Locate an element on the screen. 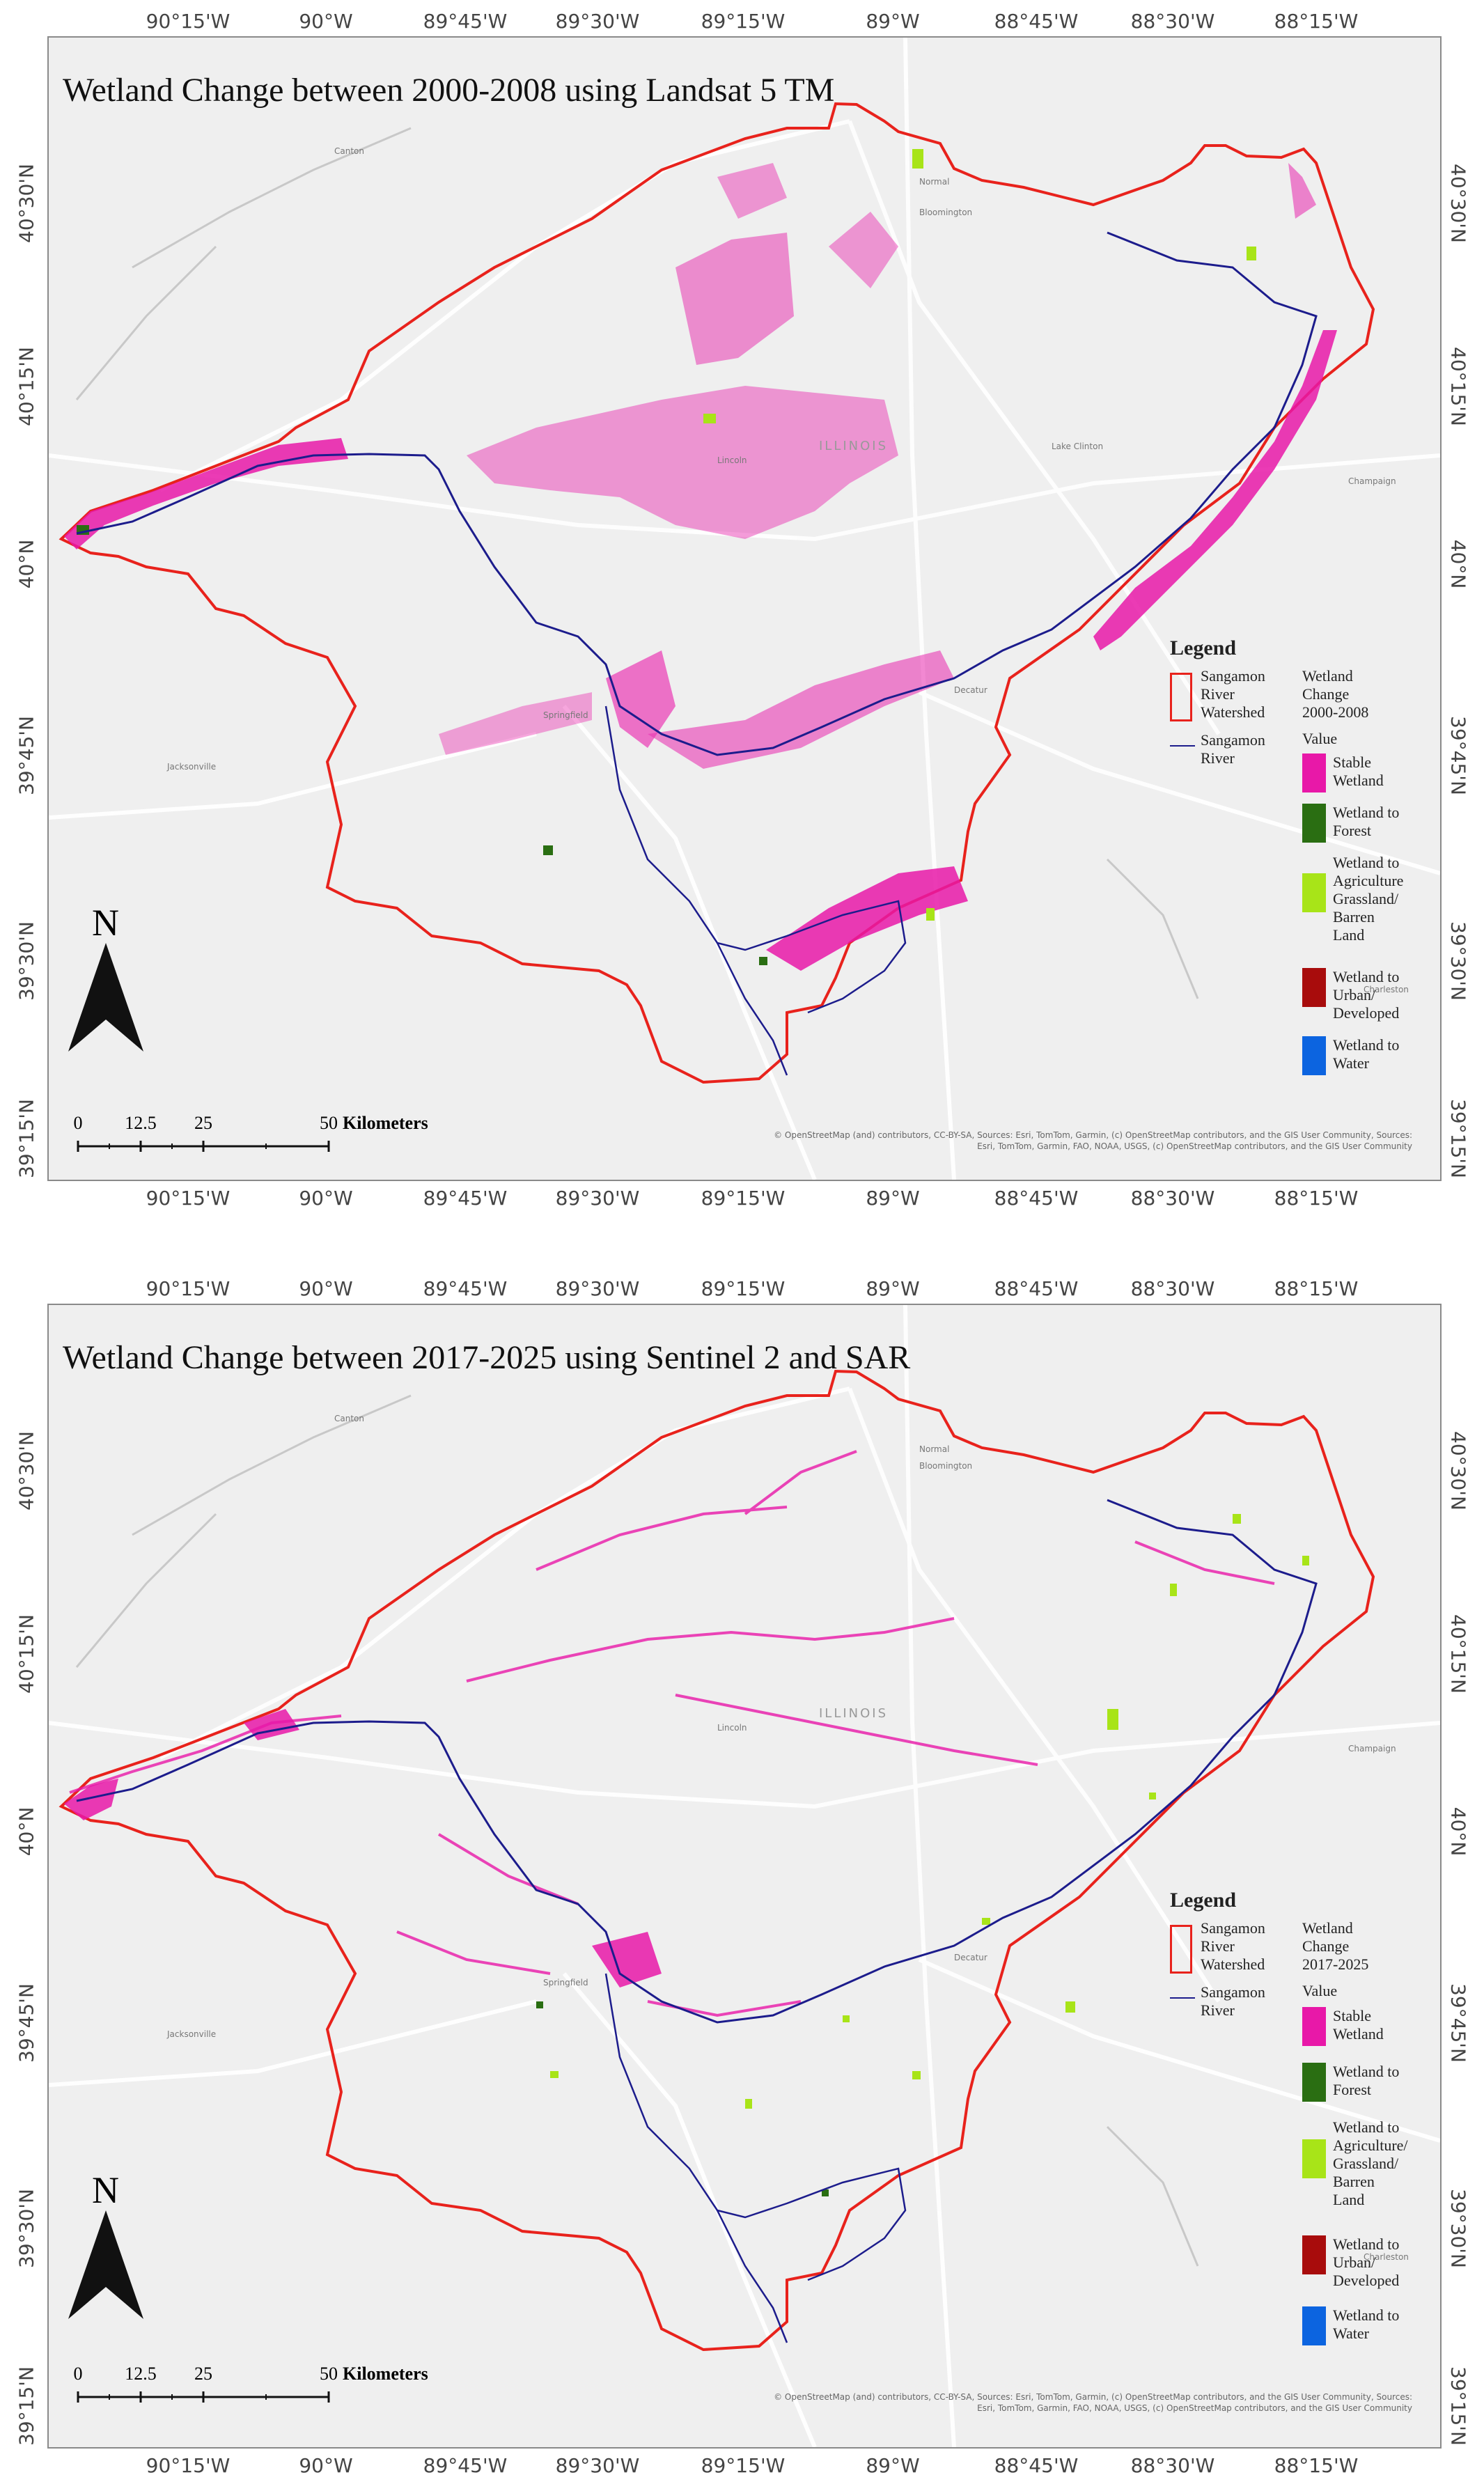 The height and width of the screenshot is (2491, 1484). river-swatch is located at coordinates (1182, 1998).